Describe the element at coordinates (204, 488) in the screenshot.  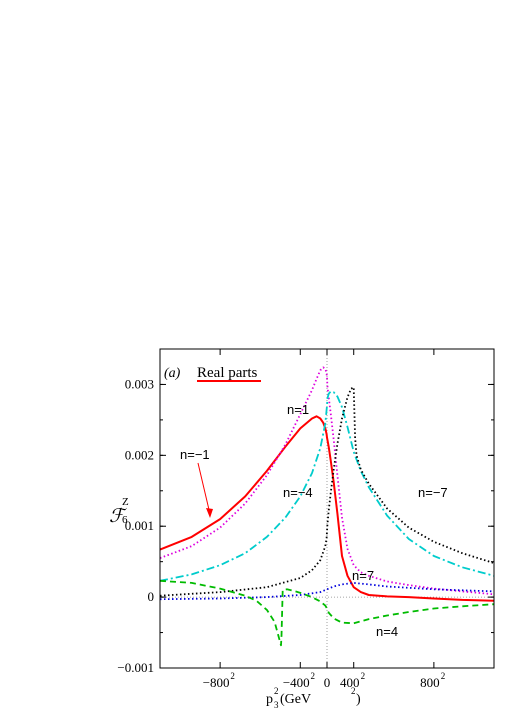
I see `annotation-n-minus-1-pointer` at that location.